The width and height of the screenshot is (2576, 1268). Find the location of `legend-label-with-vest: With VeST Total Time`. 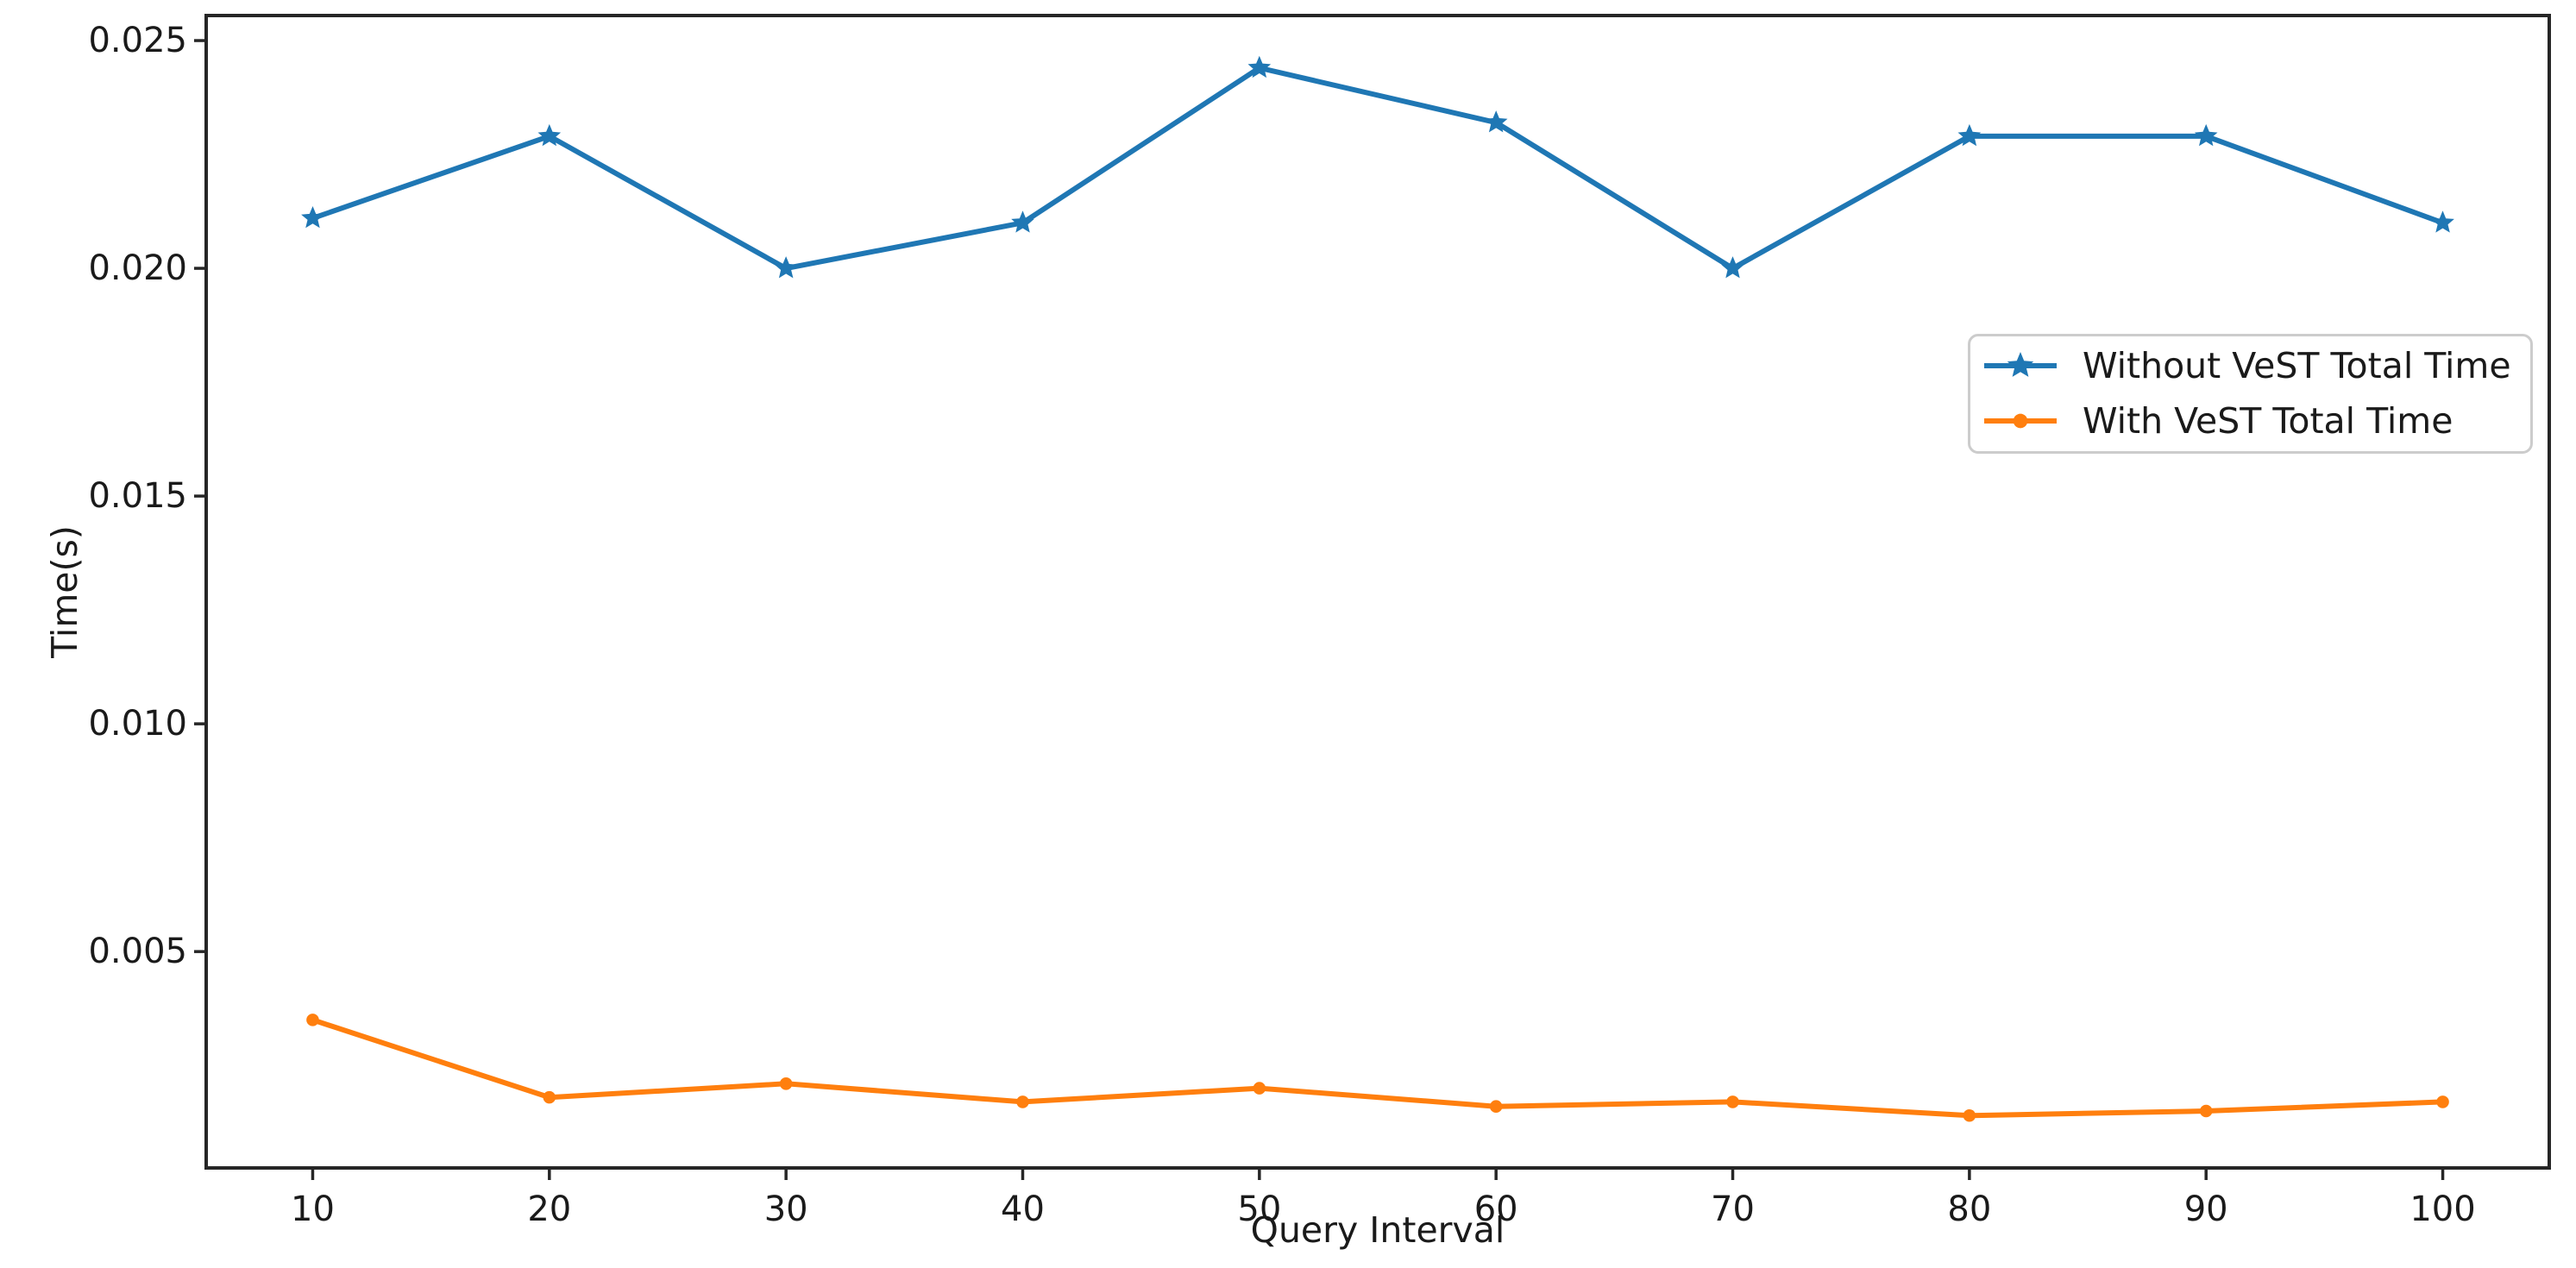

legend-label-with-vest: With VeST Total Time is located at coordinates (2268, 421).